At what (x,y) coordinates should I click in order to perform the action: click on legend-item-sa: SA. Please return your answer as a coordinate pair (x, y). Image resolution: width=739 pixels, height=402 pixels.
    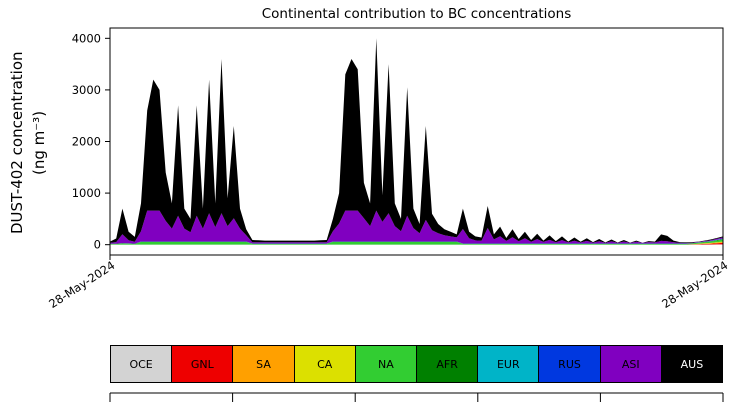
    Looking at the image, I should click on (263, 364).